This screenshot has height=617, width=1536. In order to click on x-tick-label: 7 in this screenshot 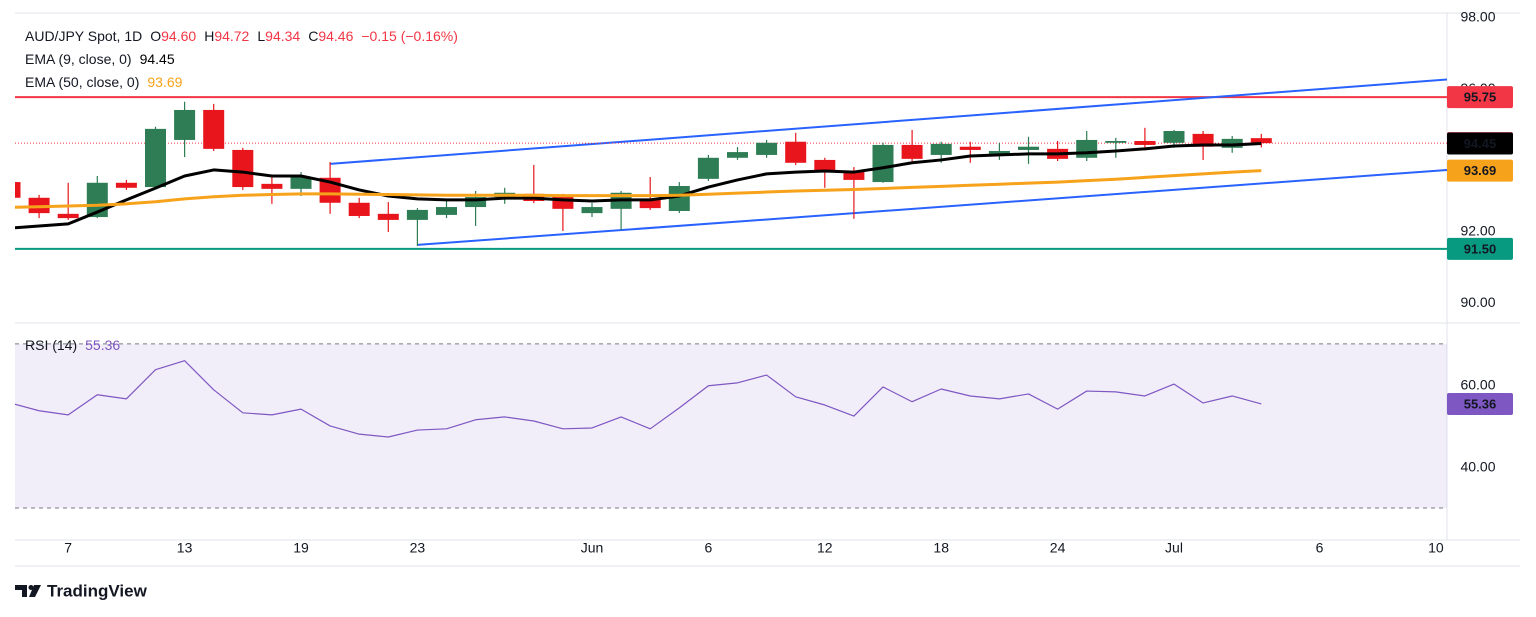, I will do `click(68, 548)`.